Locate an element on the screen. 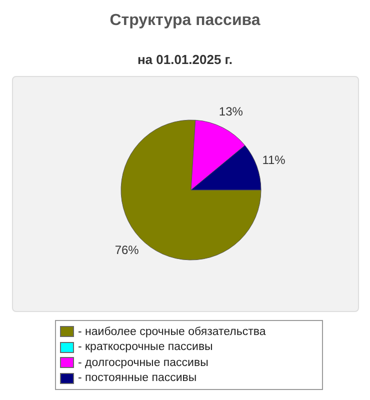  data-label: 11% is located at coordinates (274, 160).